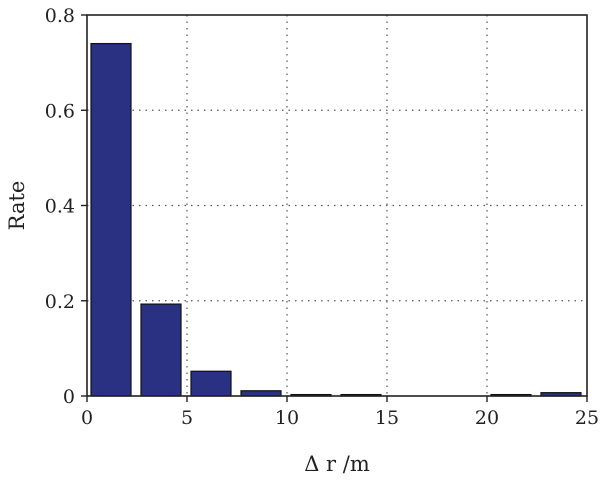 The height and width of the screenshot is (480, 600). What do you see at coordinates (60, 111) in the screenshot?
I see `y-tick-label: 0.6` at bounding box center [60, 111].